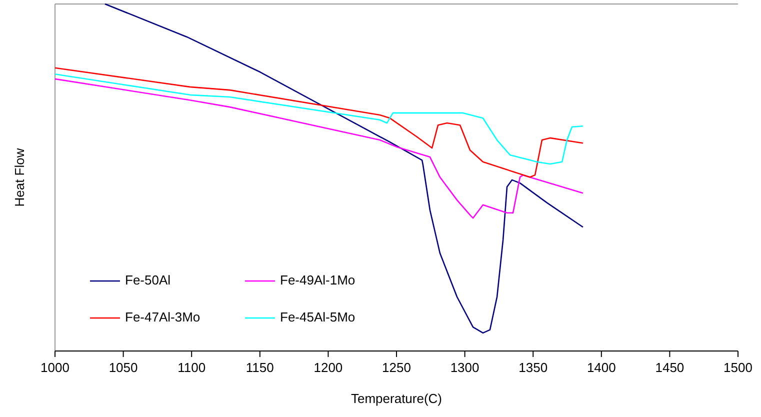 Image resolution: width=761 pixels, height=417 pixels. Describe the element at coordinates (738, 367) in the screenshot. I see `x-tick-label: 1500` at that location.